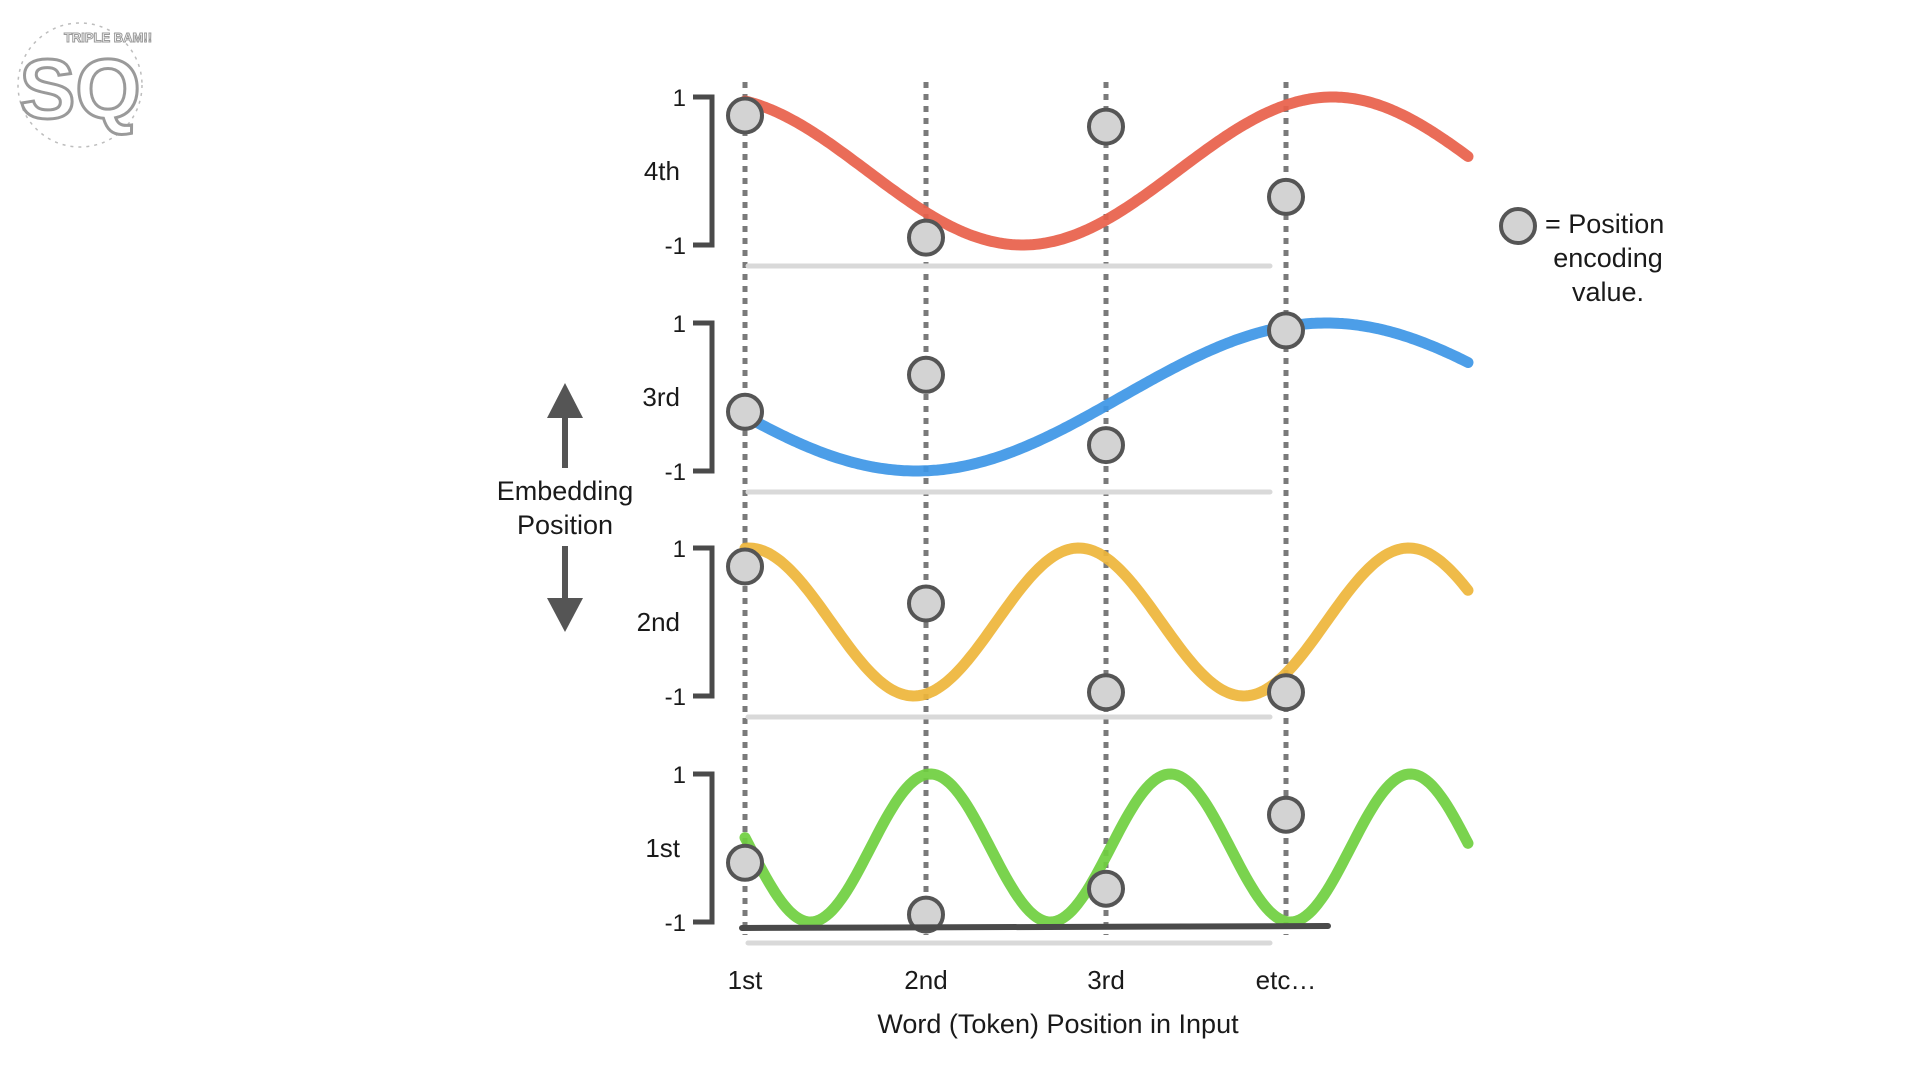 The height and width of the screenshot is (1080, 1920). Describe the element at coordinates (1106, 848) in the screenshot. I see `wave-1st` at that location.